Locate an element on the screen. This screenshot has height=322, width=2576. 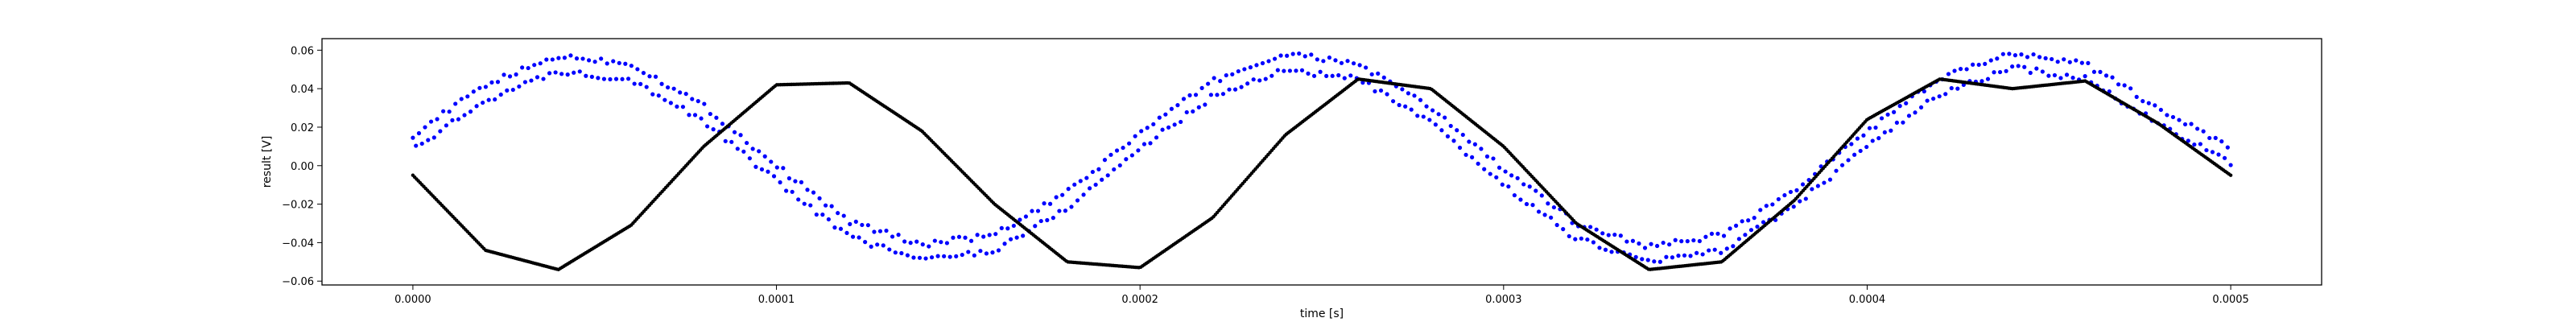
x-axis-label: time [s] is located at coordinates (1322, 314).